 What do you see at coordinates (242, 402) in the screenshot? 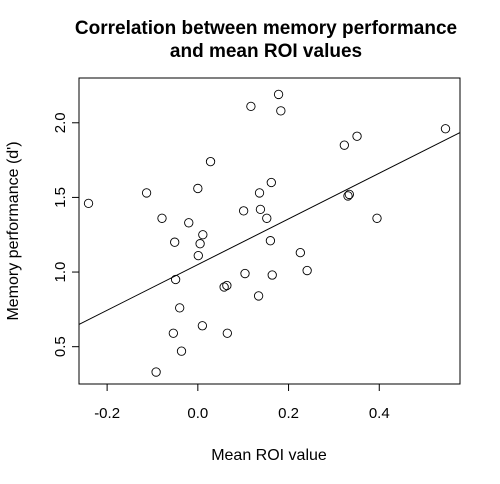
I see `x-axis: -0.2 0.0 0.2 0.4` at bounding box center [242, 402].